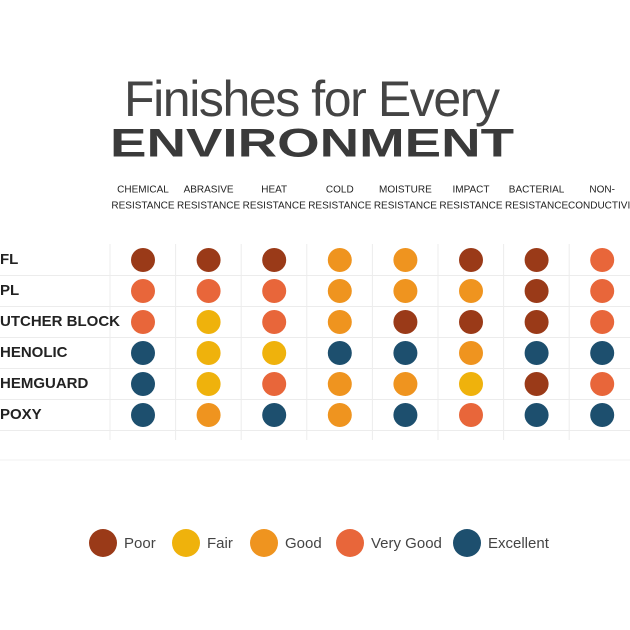 Image resolution: width=630 pixels, height=630 pixels. Describe the element at coordinates (9, 259) in the screenshot. I see `row-label: FL` at that location.